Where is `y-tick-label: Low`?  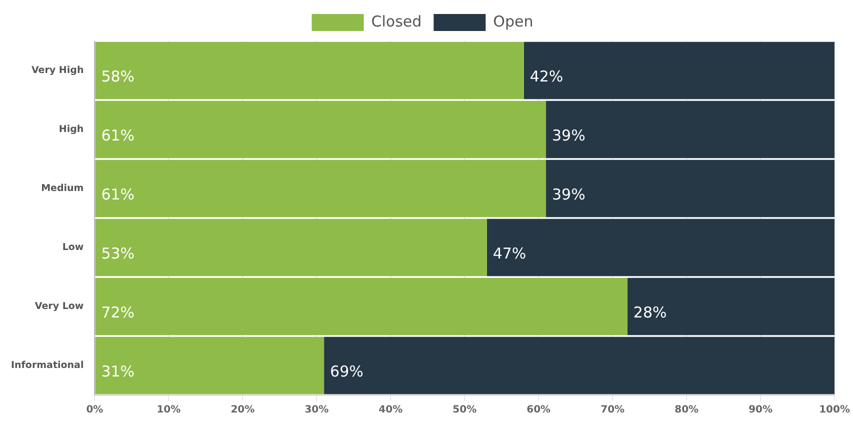 y-tick-label: Low is located at coordinates (73, 247).